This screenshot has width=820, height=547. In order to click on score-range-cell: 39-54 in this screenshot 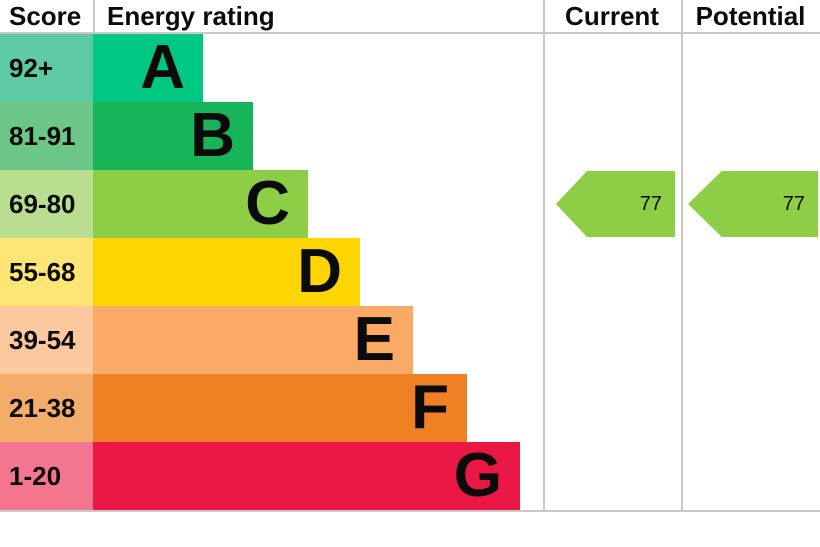, I will do `click(46, 340)`.